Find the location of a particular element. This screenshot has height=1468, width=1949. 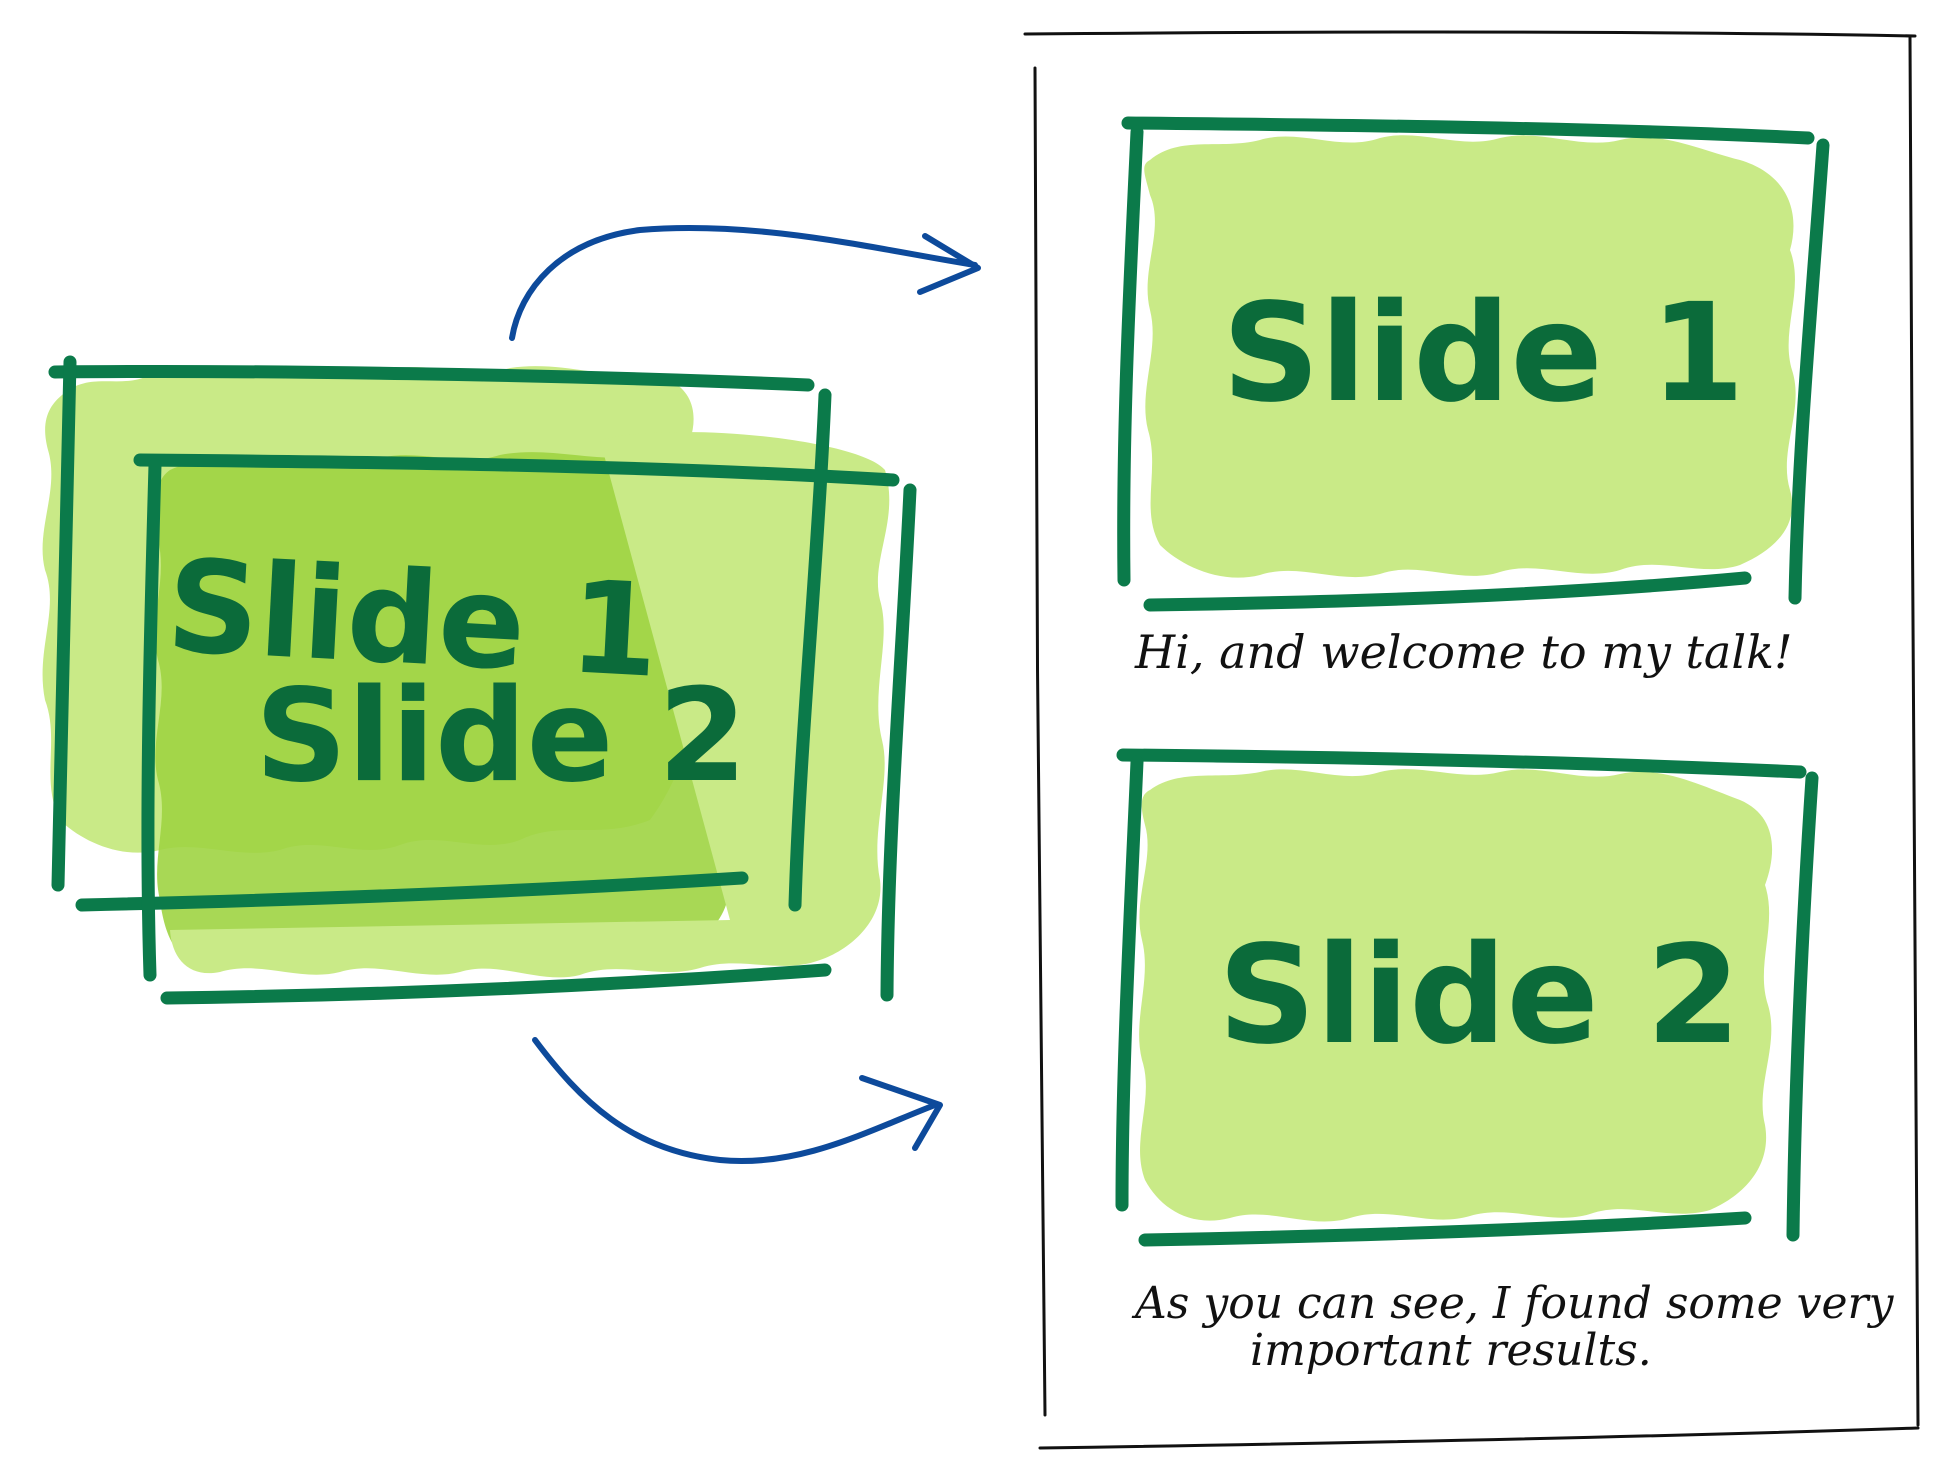

doc-slide-1-fill is located at coordinates (1470, 356).